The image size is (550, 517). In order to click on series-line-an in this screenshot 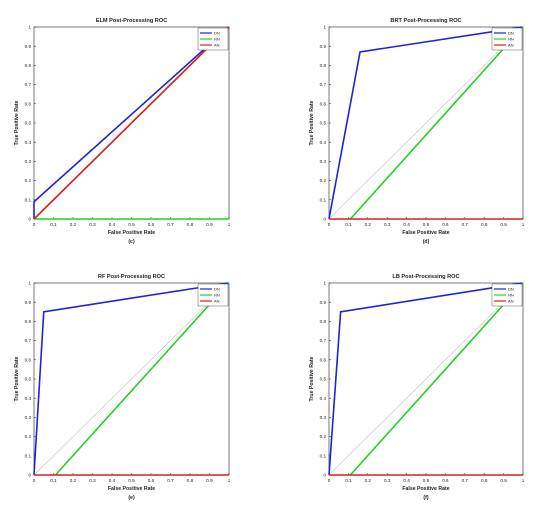, I will do `click(131, 123)`.